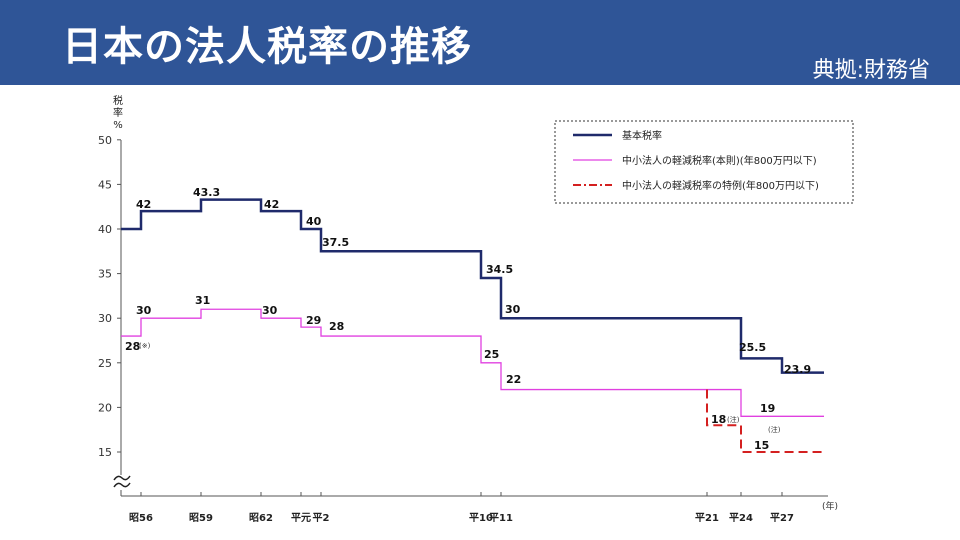 This screenshot has width=960, height=540. Describe the element at coordinates (642, 135) in the screenshot. I see `legend-entry-1: 基本税率` at that location.